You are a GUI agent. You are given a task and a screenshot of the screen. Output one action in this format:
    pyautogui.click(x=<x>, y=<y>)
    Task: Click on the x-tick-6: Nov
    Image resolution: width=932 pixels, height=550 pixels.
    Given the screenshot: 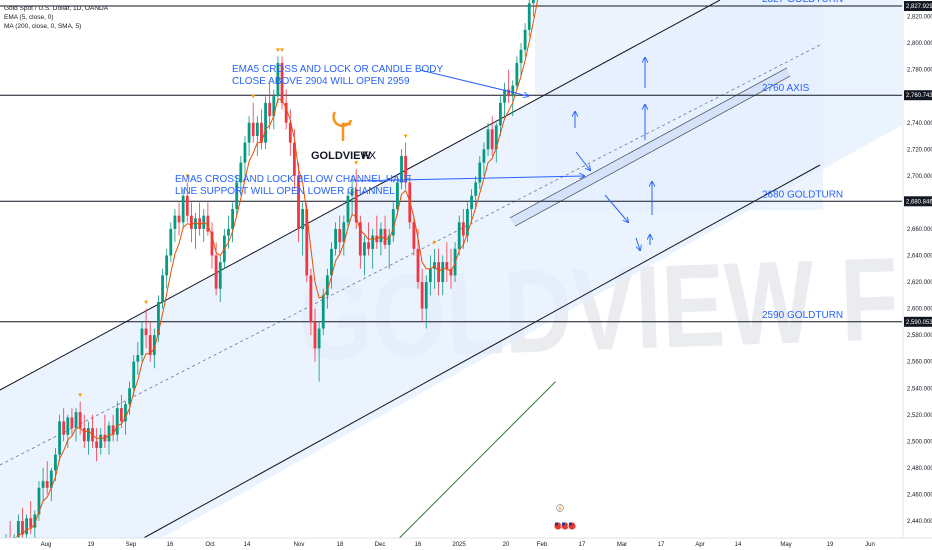 What is the action you would take?
    pyautogui.click(x=299, y=545)
    